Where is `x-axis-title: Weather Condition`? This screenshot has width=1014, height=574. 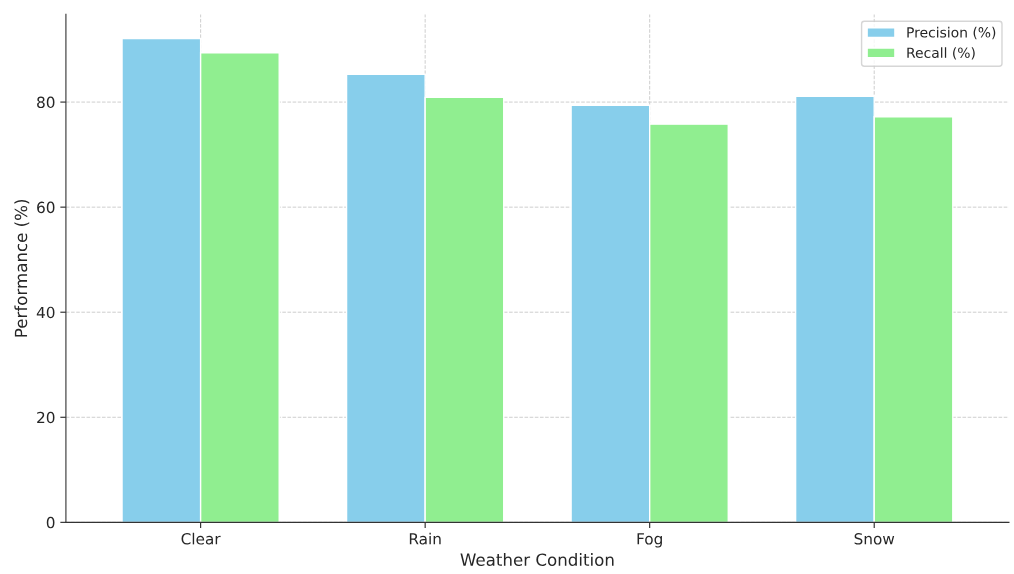 x-axis-title: Weather Condition is located at coordinates (537, 559).